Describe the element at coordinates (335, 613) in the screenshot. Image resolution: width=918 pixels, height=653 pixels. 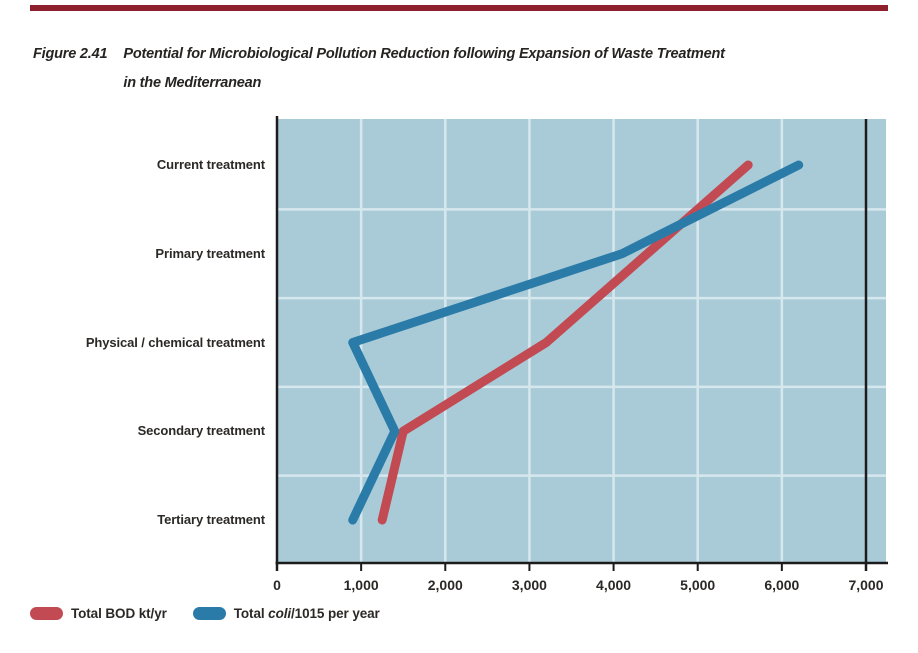
I see `legend-label-coli-post: /1015 per year` at that location.